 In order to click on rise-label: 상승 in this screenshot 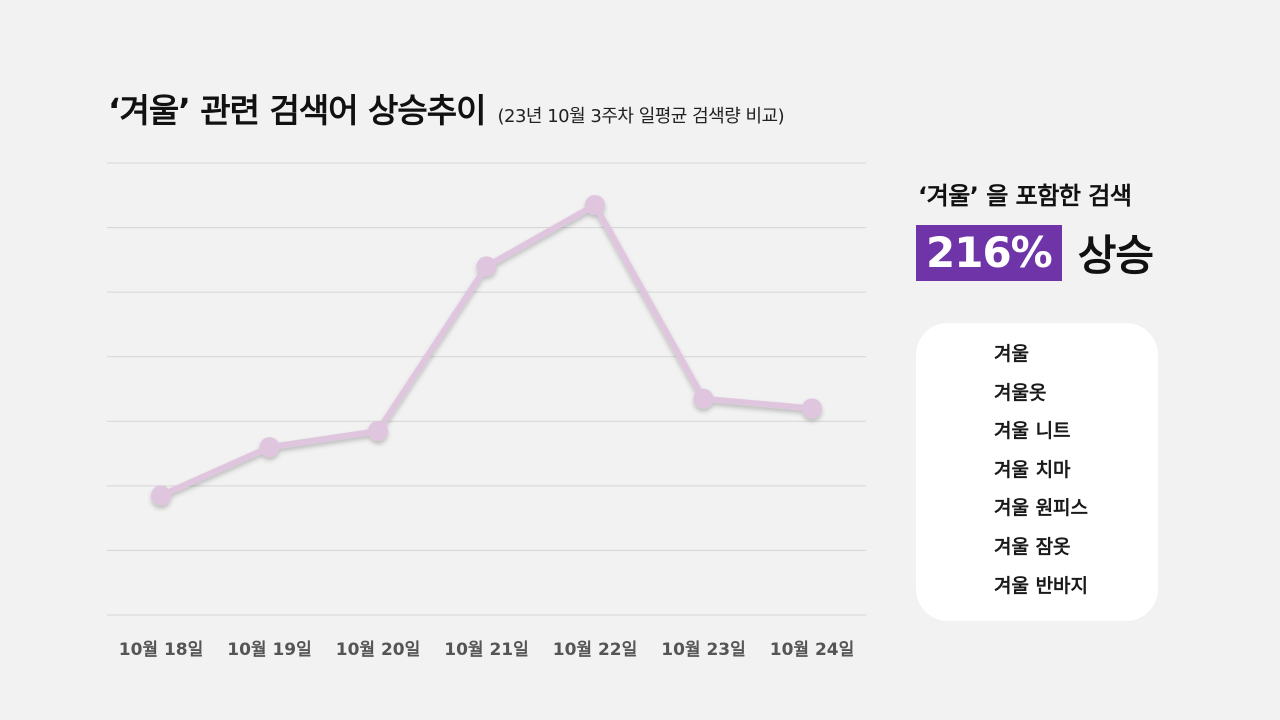, I will do `click(1115, 255)`.